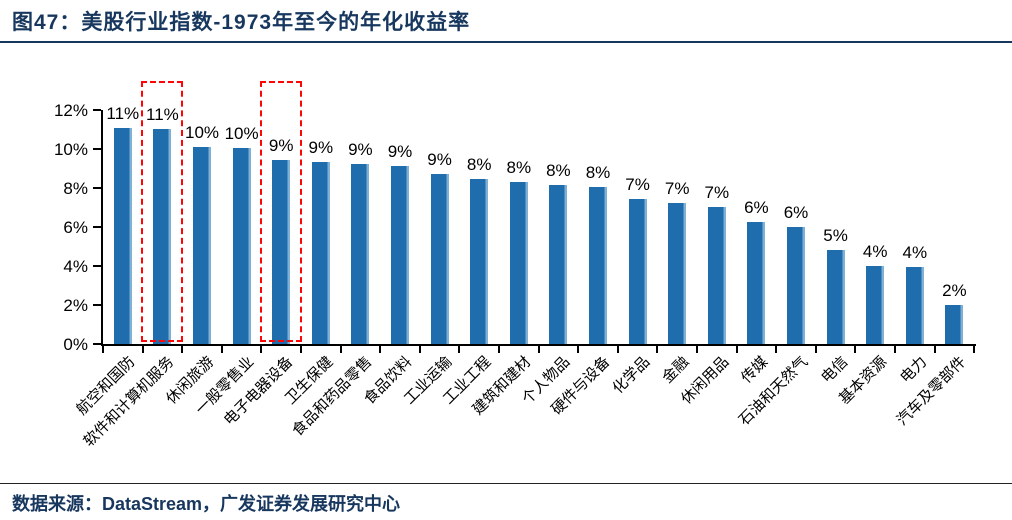 This screenshot has height=520, width=1012. Describe the element at coordinates (506, 483) in the screenshot. I see `footer-divider` at that location.